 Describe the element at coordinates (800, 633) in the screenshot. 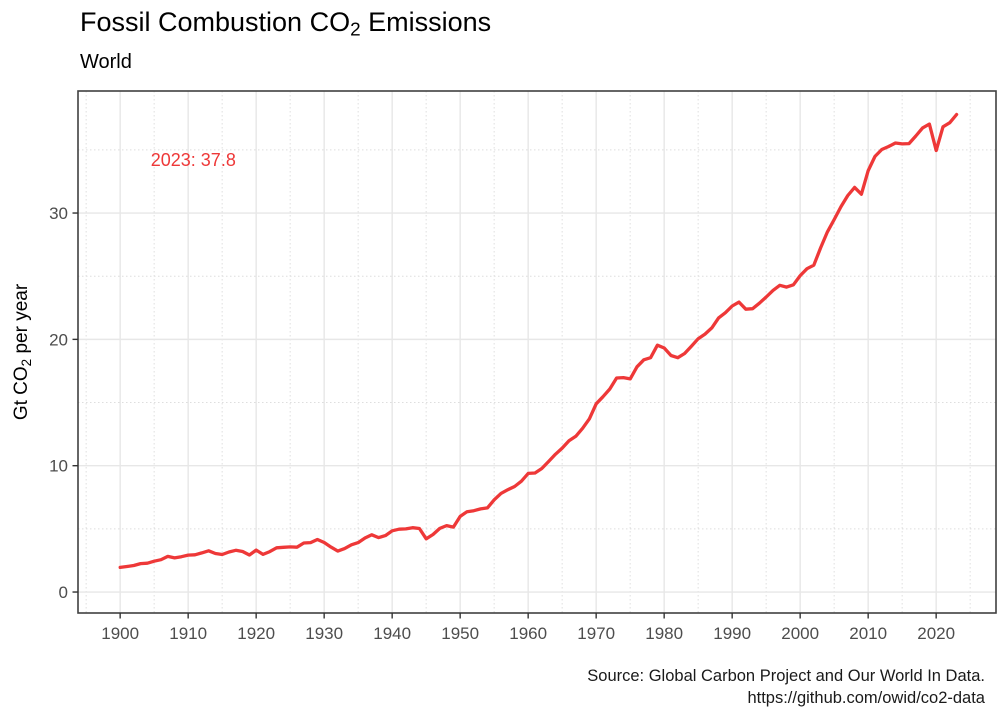

I see `x-tick-label: 2000` at that location.